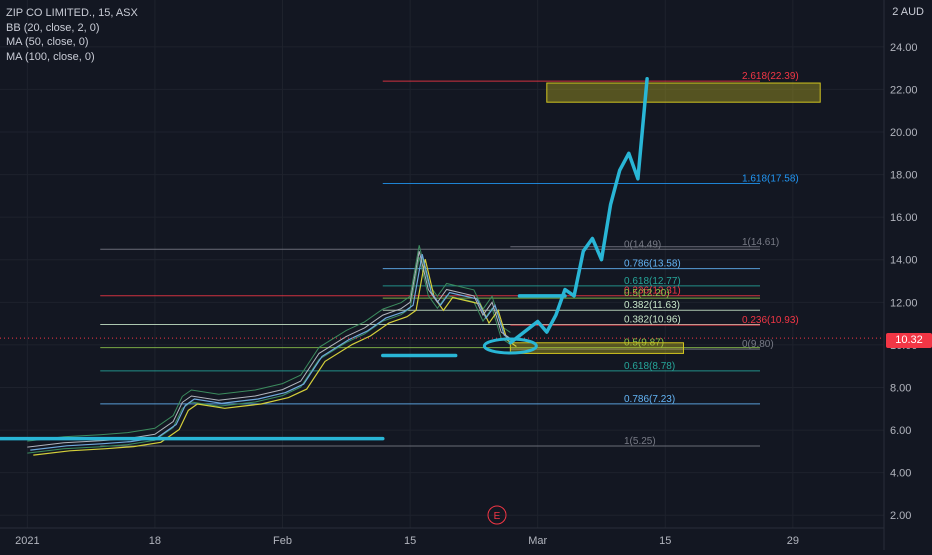  I want to click on fib-level-label: 2.618(22.39), so click(770, 76).